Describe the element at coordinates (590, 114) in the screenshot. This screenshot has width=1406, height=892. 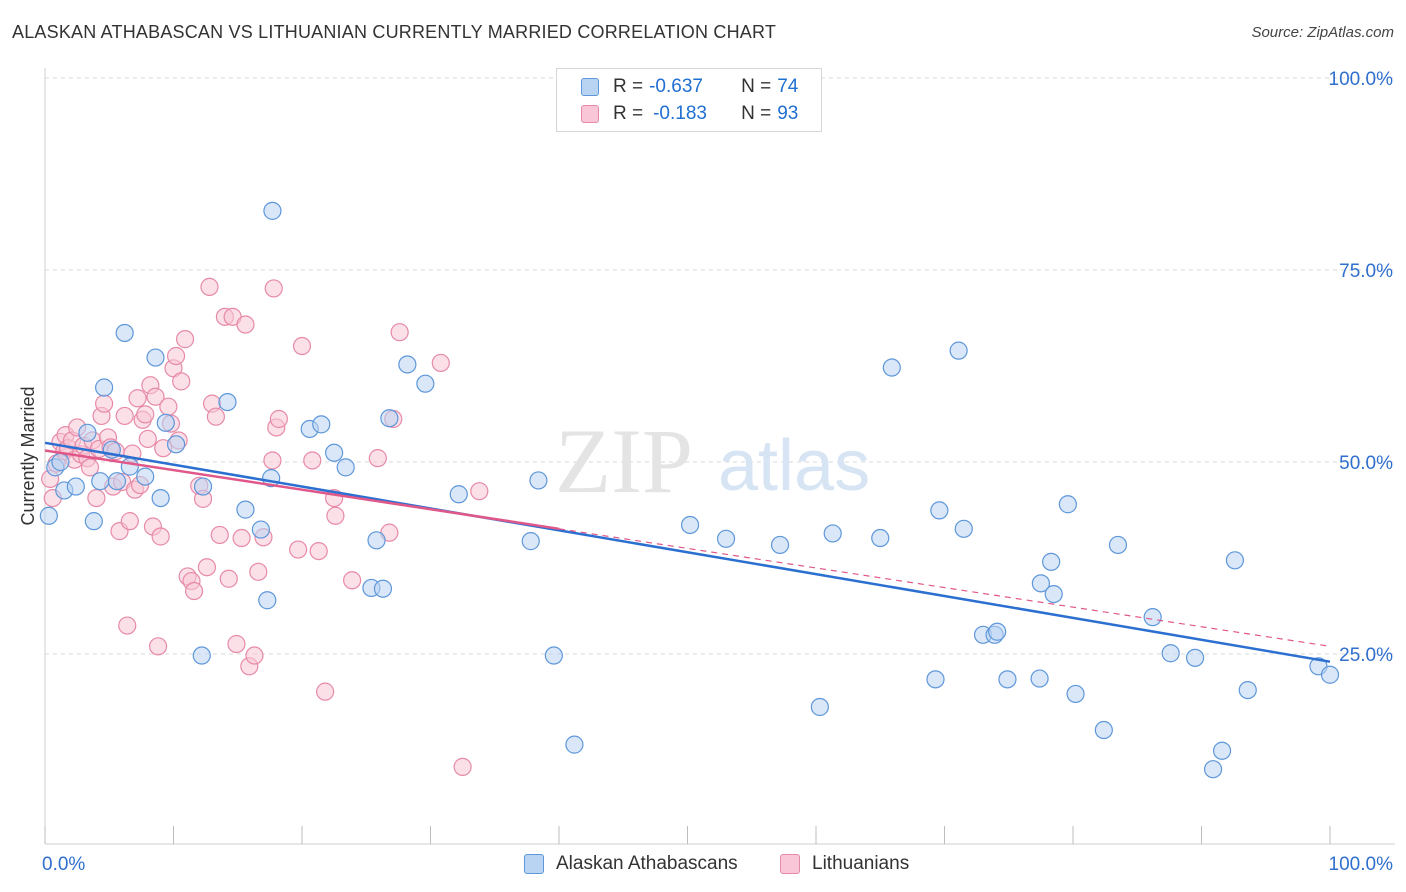
I see `legend-swatch-pink` at that location.